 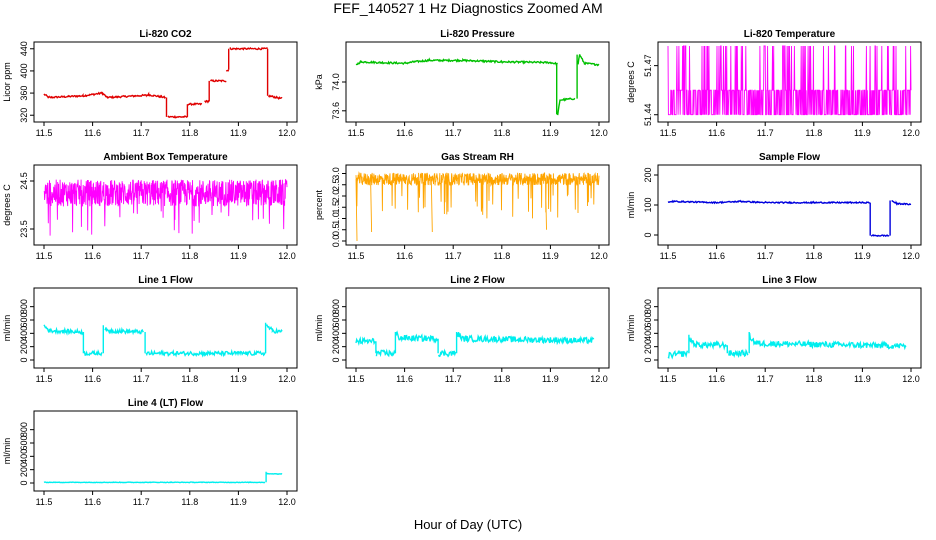 I want to click on y-tick-label: 51.44, so click(x=648, y=114).